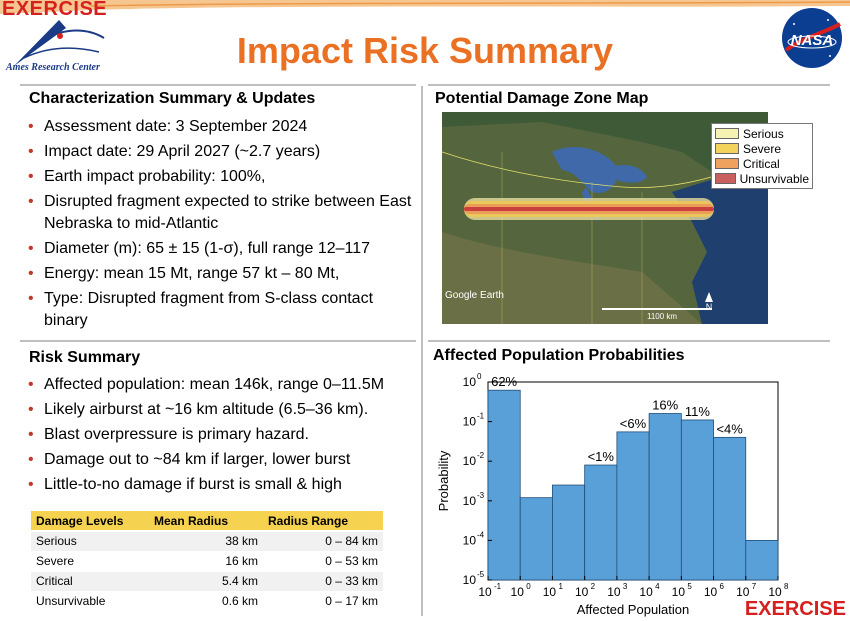 The width and height of the screenshot is (850, 621). Describe the element at coordinates (498, 586) in the screenshot. I see `chart-x-tick-exponent: -1` at that location.